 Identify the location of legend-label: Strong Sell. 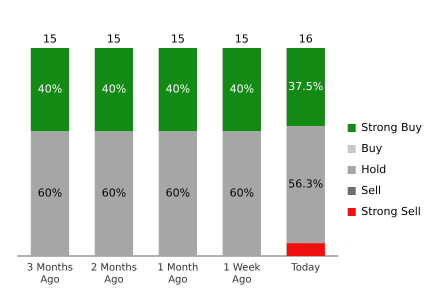
(391, 211).